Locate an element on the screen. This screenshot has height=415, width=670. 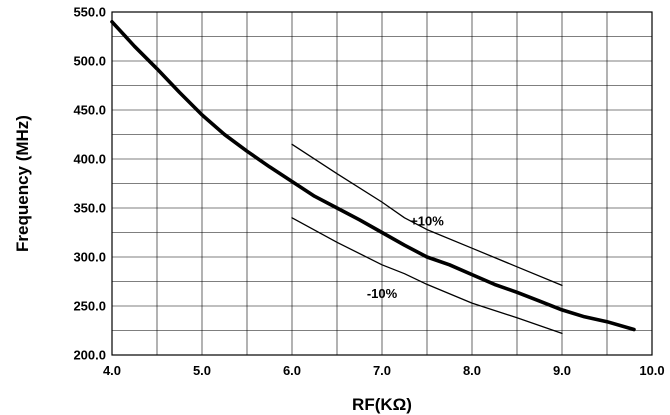
x-tick-label: 10.0 is located at coordinates (651, 370).